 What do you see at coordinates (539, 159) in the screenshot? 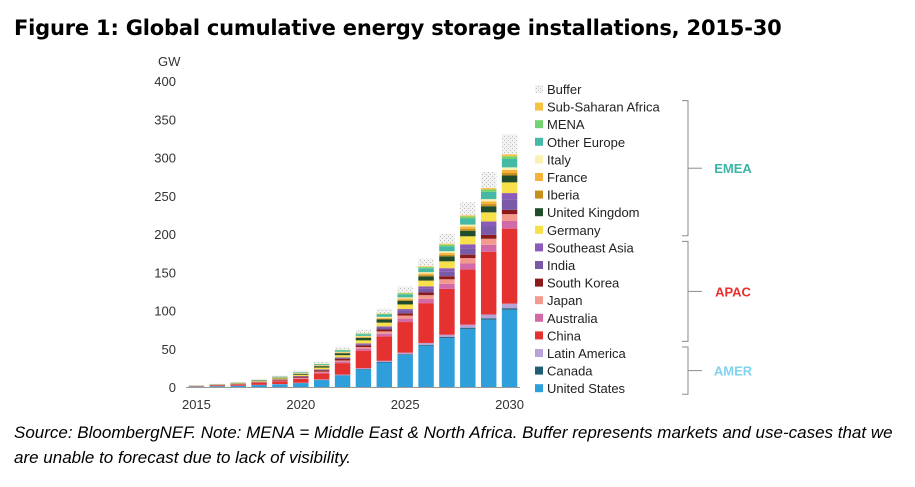
I see `legend-swatch-italy` at bounding box center [539, 159].